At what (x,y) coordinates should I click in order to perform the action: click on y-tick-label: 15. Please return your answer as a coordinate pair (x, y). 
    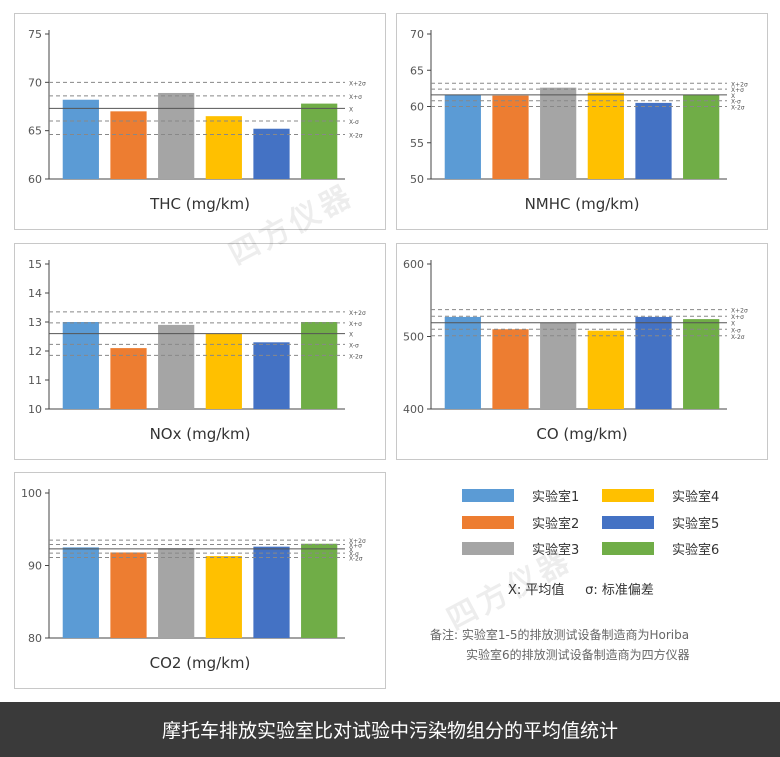
    Looking at the image, I should click on (35, 264).